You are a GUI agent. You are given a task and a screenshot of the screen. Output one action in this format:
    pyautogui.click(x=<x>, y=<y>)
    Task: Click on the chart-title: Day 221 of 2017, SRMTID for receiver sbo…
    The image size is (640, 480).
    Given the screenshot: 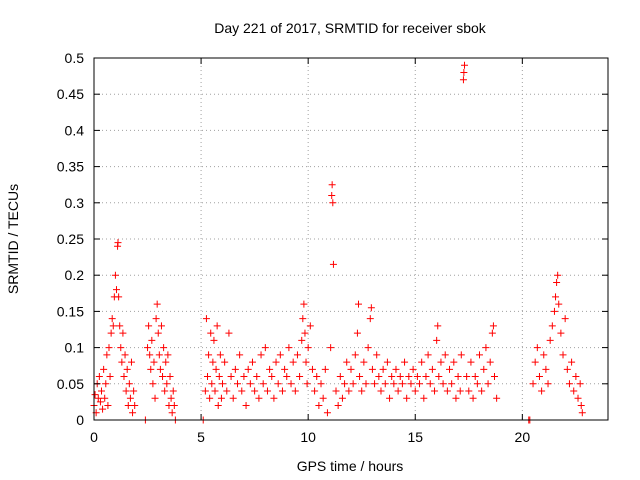 What is the action you would take?
    pyautogui.click(x=350, y=28)
    